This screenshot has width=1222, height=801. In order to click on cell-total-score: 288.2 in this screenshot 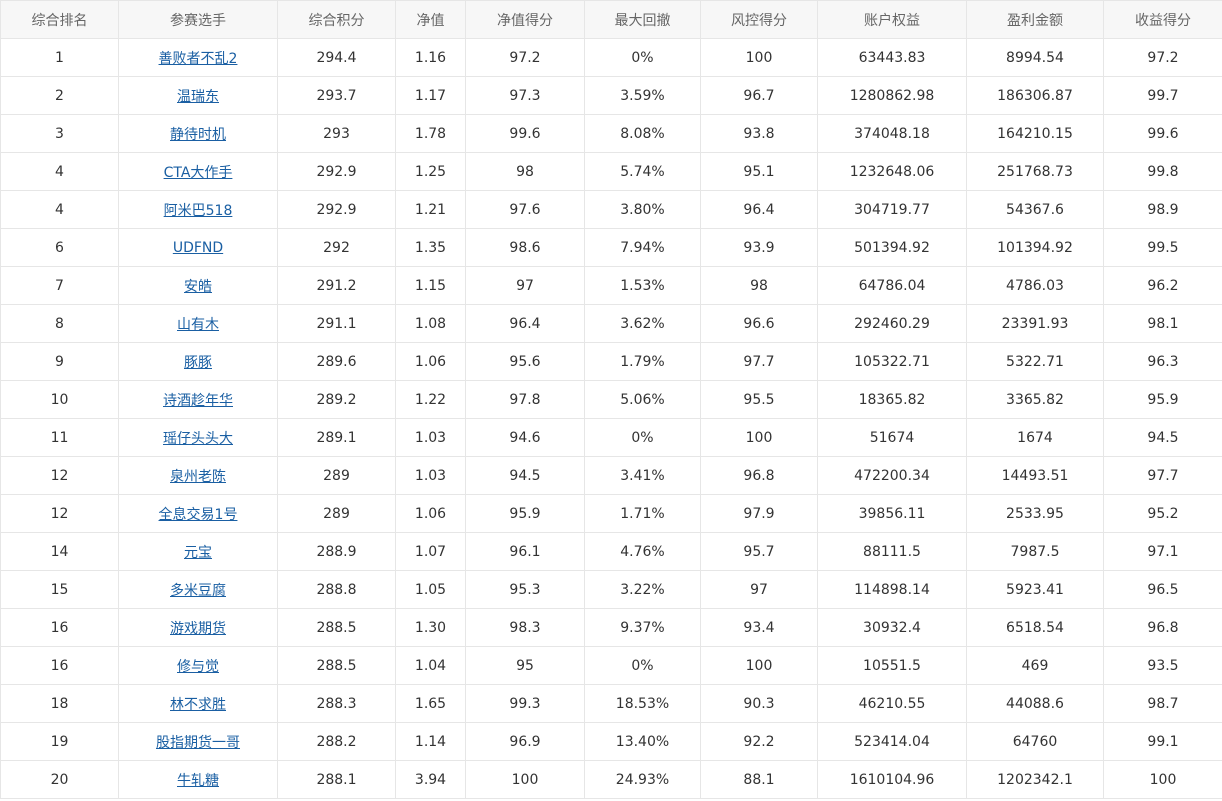, I will do `click(336, 741)`.